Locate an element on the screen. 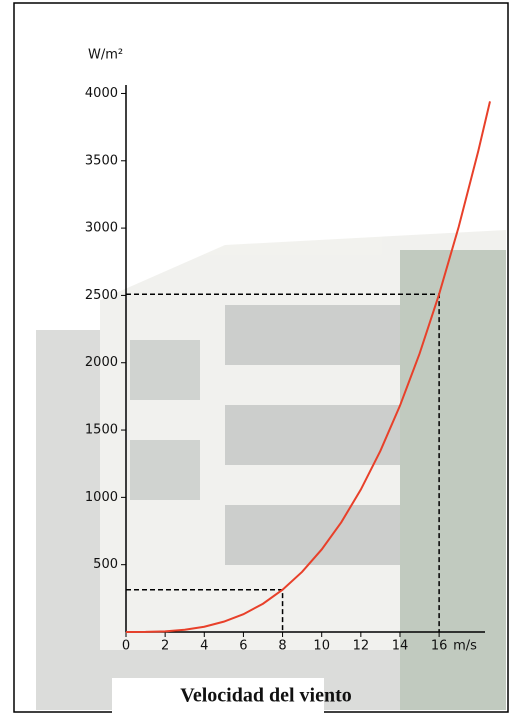  caption-box is located at coordinates (218, 696).